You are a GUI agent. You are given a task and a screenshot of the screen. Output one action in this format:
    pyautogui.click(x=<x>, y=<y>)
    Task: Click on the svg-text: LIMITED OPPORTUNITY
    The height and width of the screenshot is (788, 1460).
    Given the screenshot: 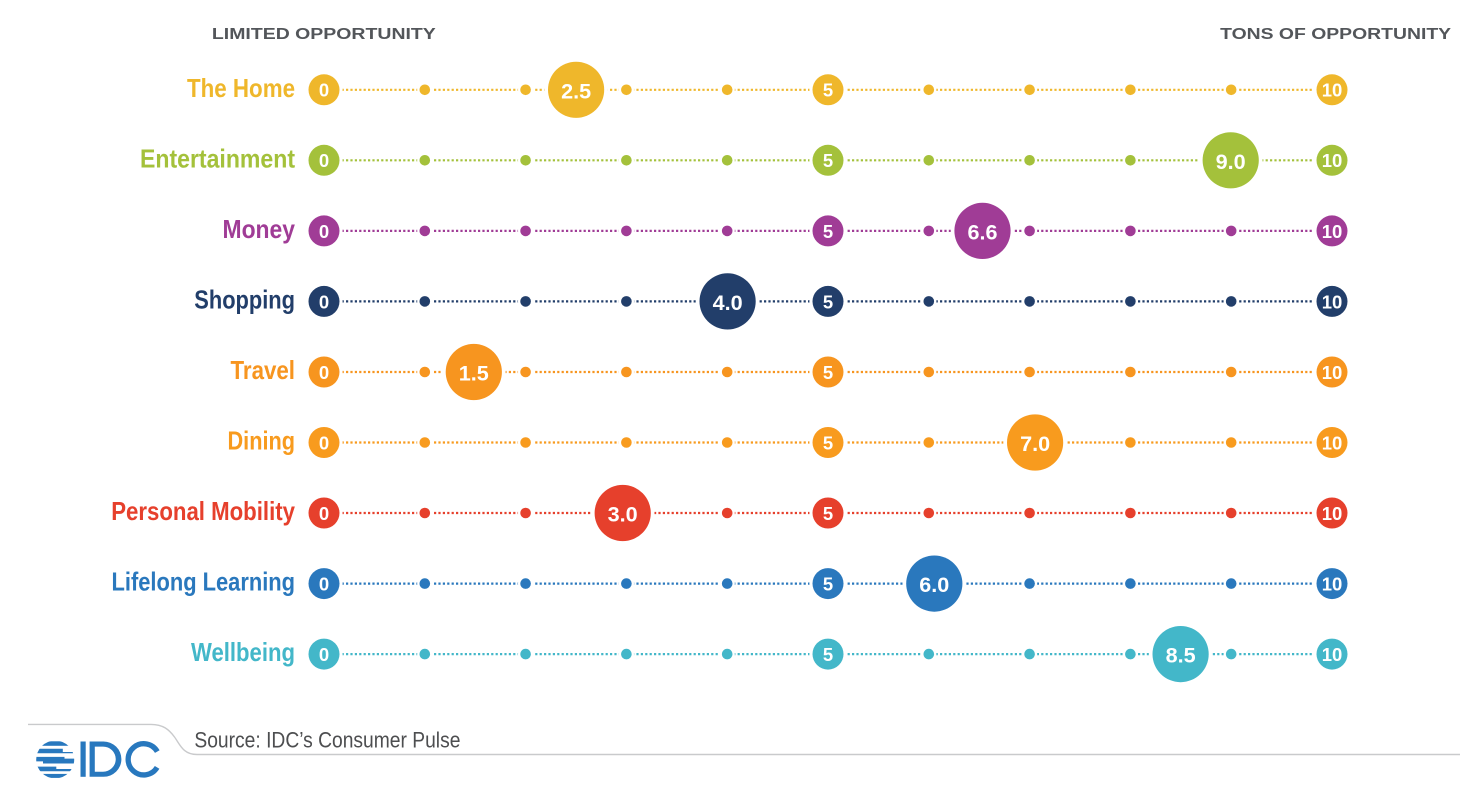 What is the action you would take?
    pyautogui.click(x=324, y=34)
    